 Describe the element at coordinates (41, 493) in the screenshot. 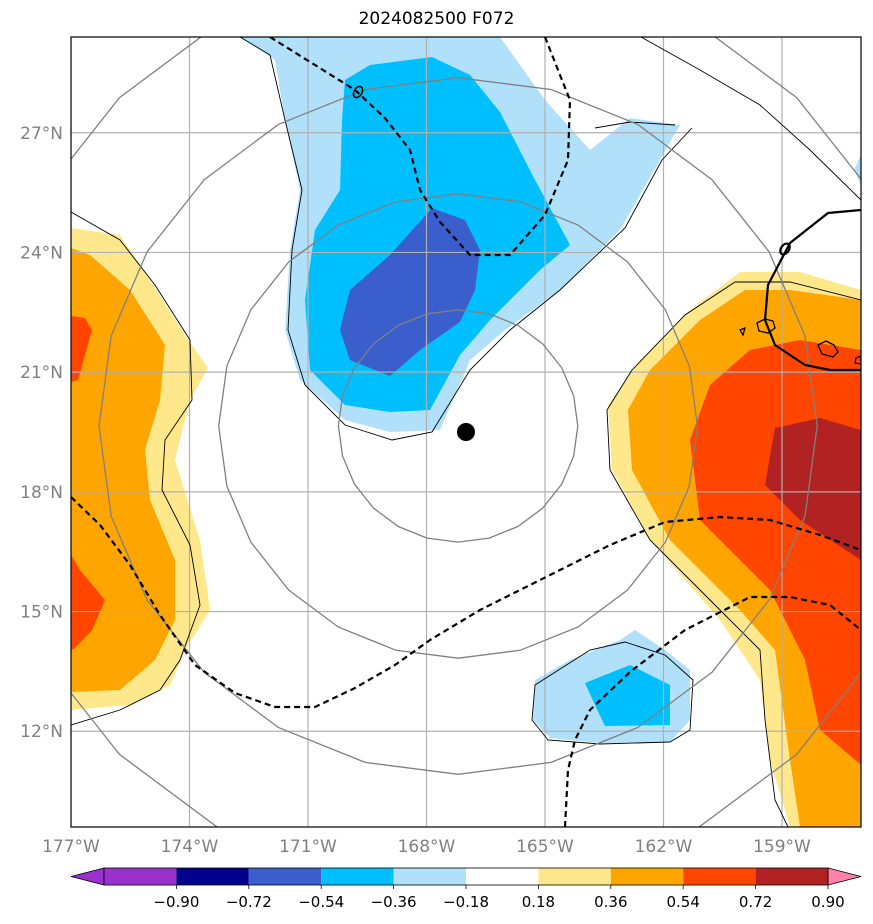

I see `lat-tick-label: 18°N` at that location.